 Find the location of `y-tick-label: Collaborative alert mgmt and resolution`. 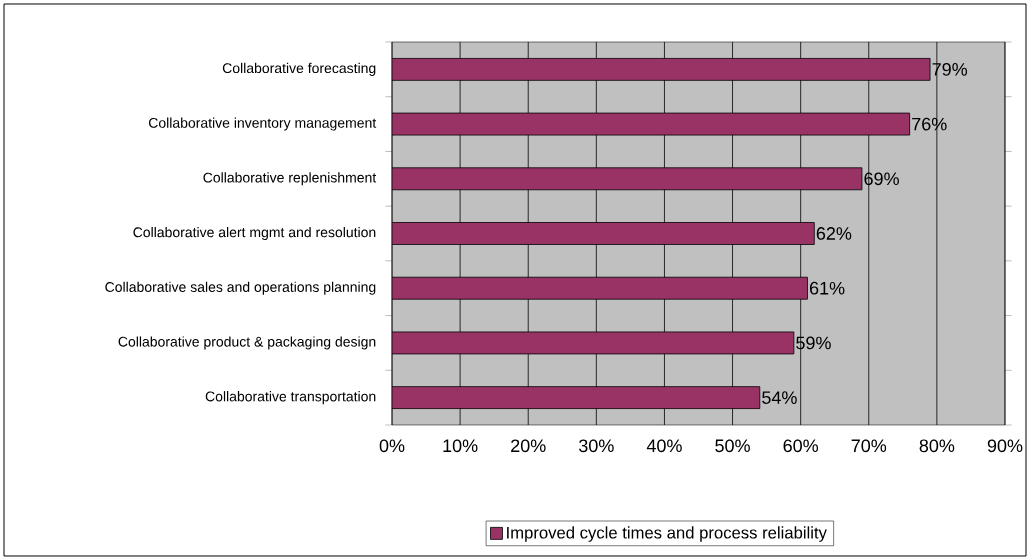

y-tick-label: Collaborative alert mgmt and resolution is located at coordinates (254, 233).